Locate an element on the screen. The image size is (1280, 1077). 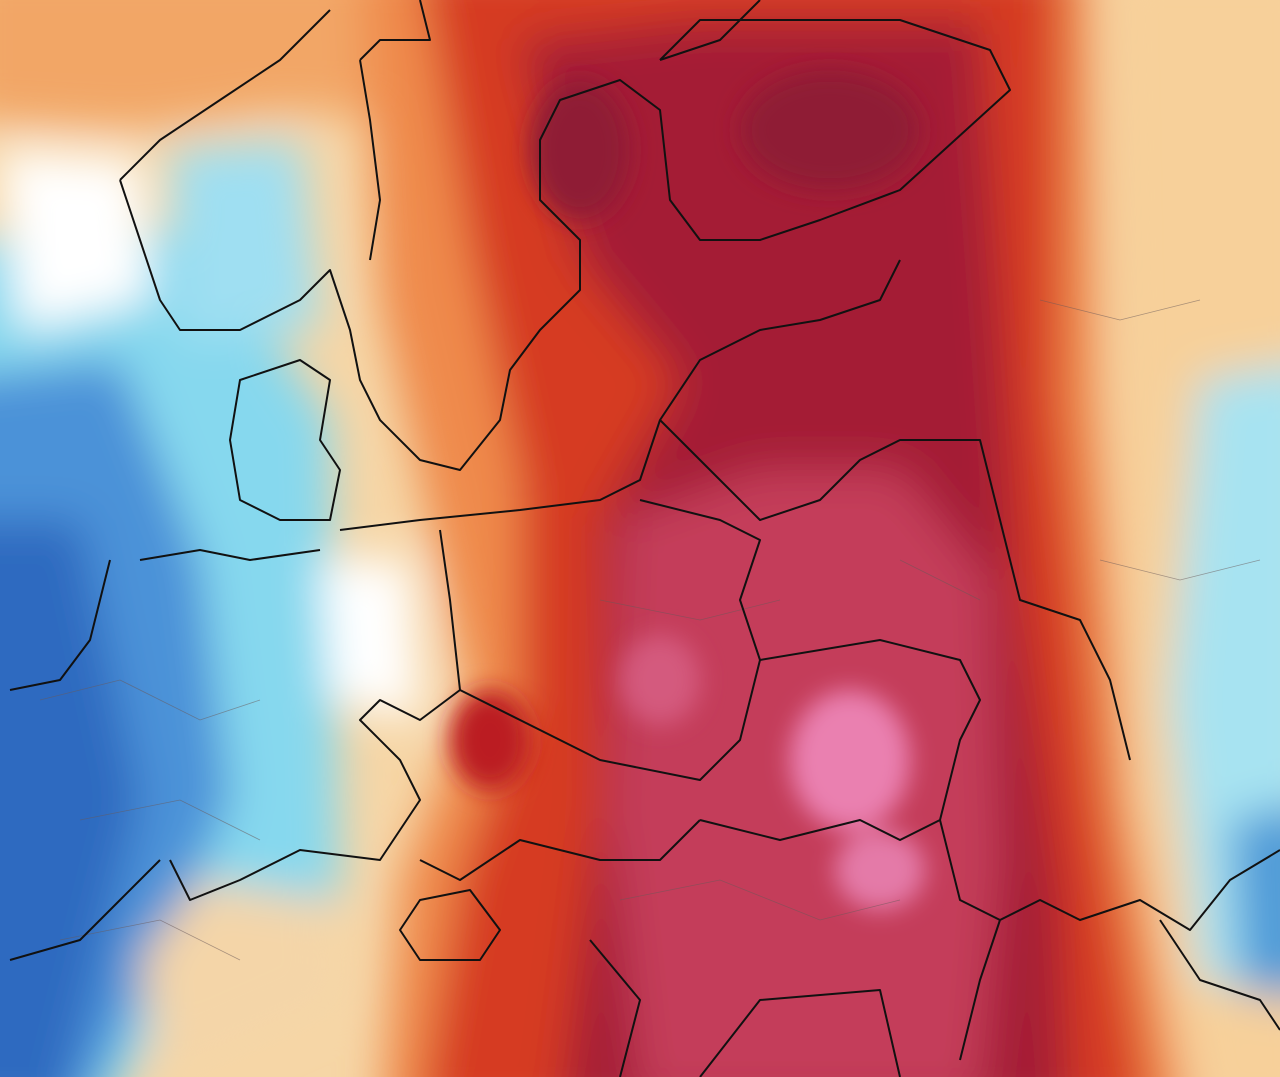
cool-zone is located at coordinates (245, 240).